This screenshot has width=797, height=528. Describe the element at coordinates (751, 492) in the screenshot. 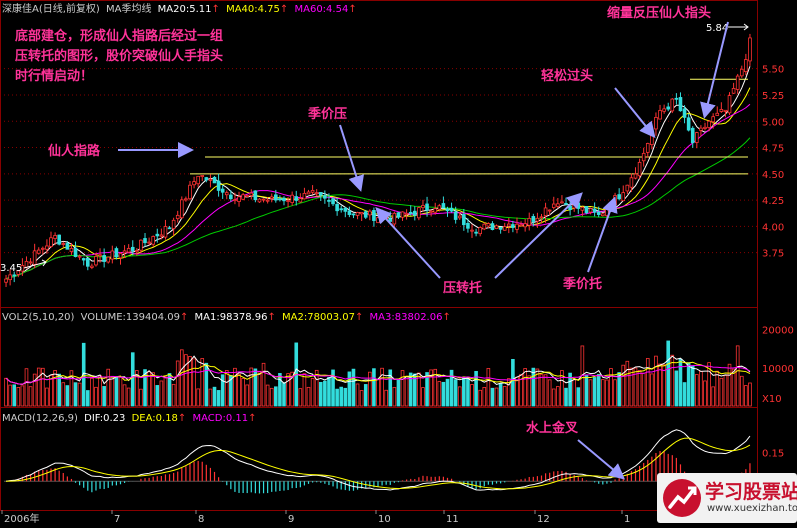

I see `watermark-name: 学习股票站` at that location.